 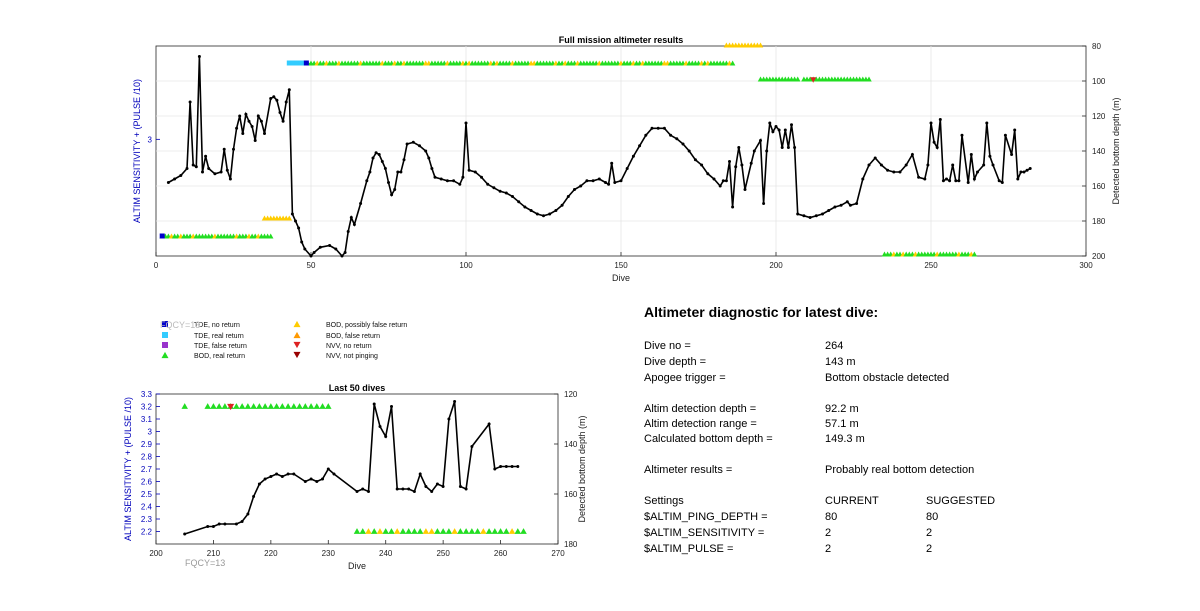 I want to click on calculated-depth-label: Calculated bottom depth =, so click(x=708, y=439).